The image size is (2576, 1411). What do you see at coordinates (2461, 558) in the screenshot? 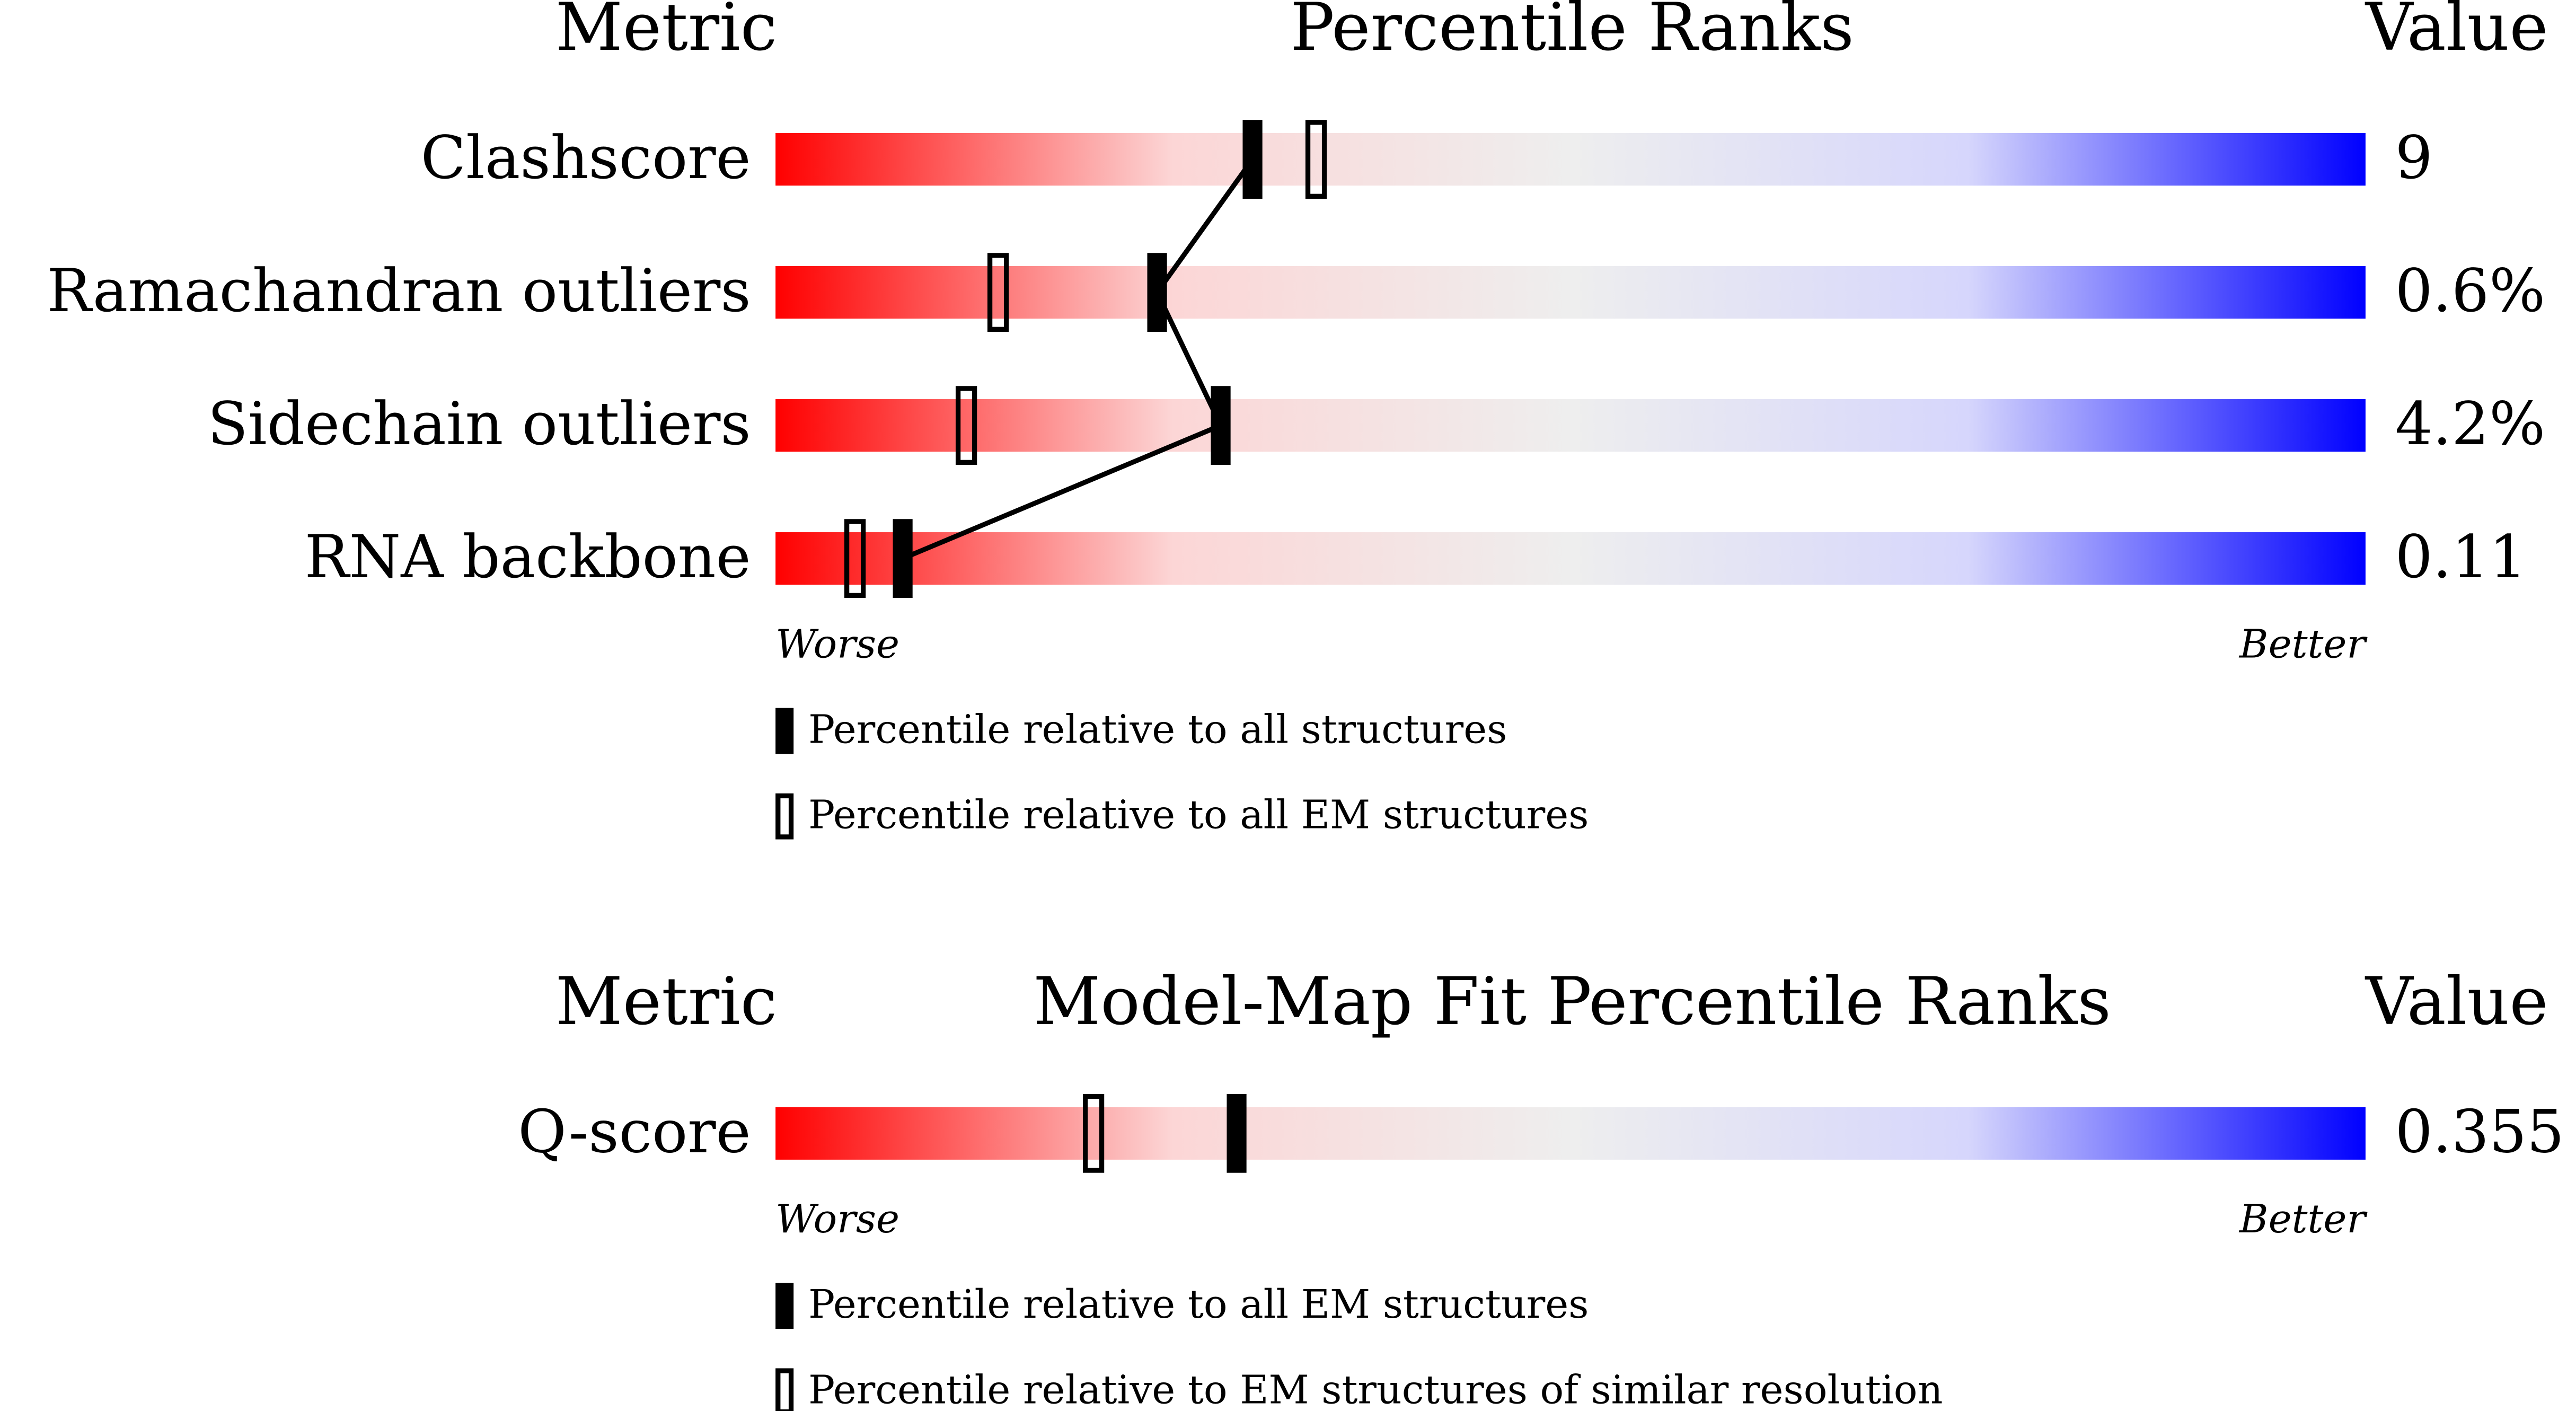
I see `value-label: 0.11` at bounding box center [2461, 558].